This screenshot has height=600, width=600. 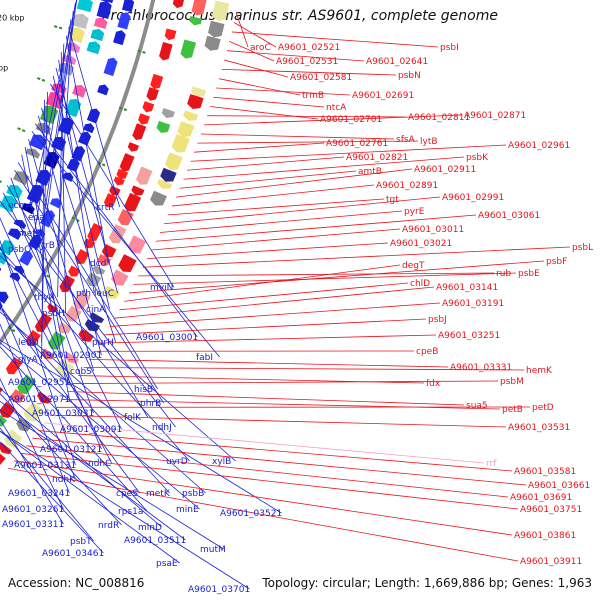 I want to click on gene-label-left: mutM, so click(x=213, y=550).